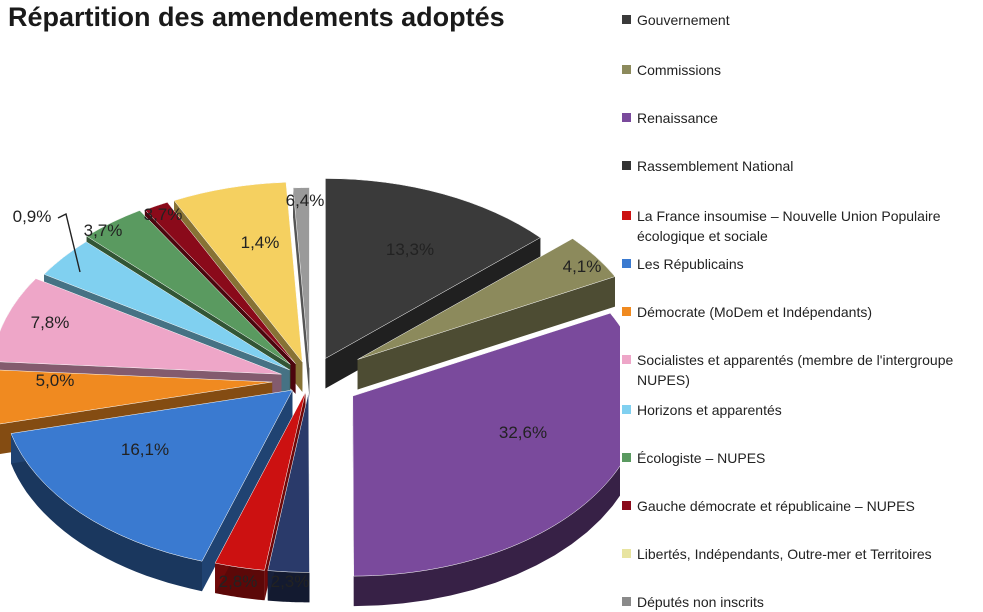  What do you see at coordinates (32, 216) in the screenshot?
I see `data-label-12: 0,9%` at bounding box center [32, 216].